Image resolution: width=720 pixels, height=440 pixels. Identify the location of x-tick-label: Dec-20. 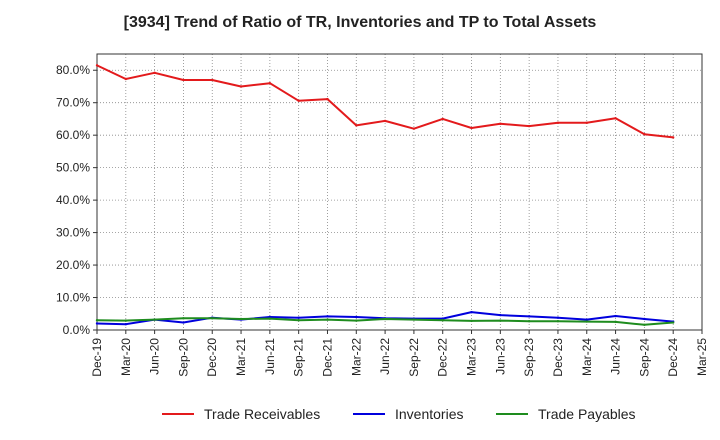
(212, 357).